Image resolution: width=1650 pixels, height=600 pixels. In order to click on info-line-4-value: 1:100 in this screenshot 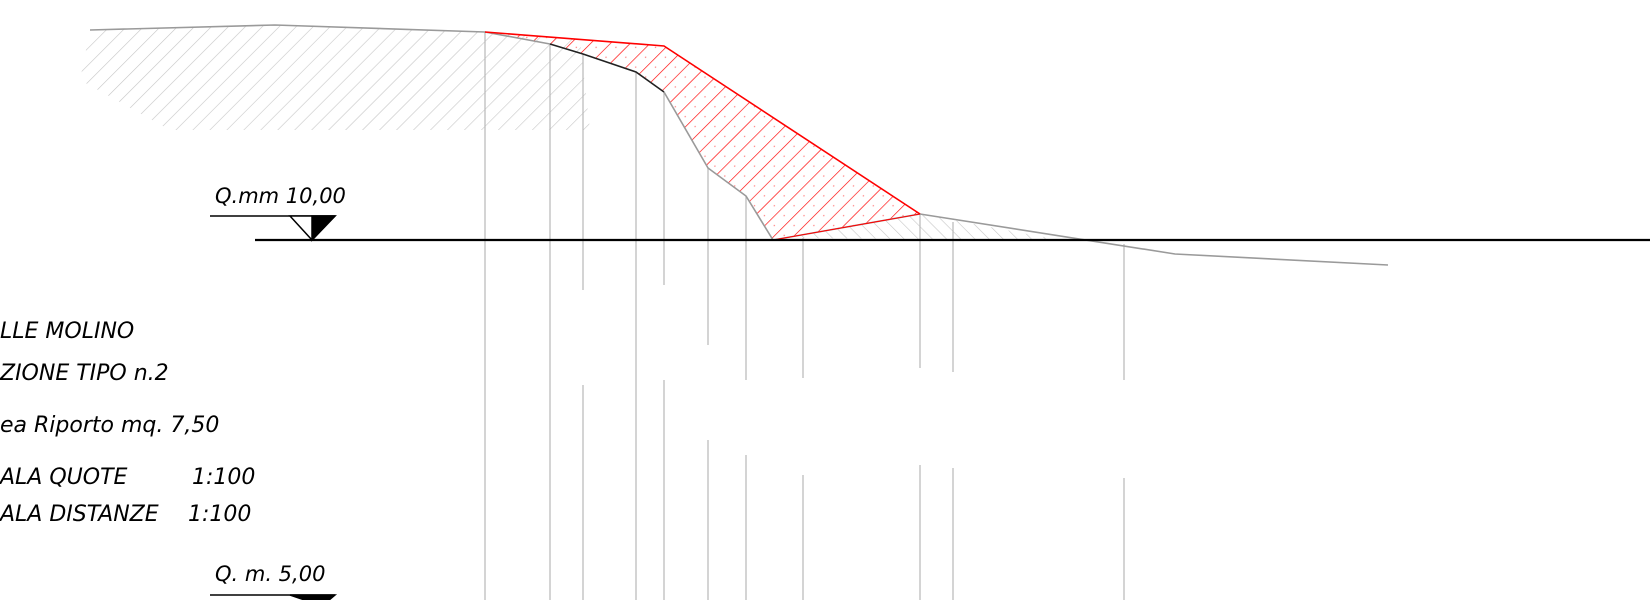, I will do `click(223, 477)`.